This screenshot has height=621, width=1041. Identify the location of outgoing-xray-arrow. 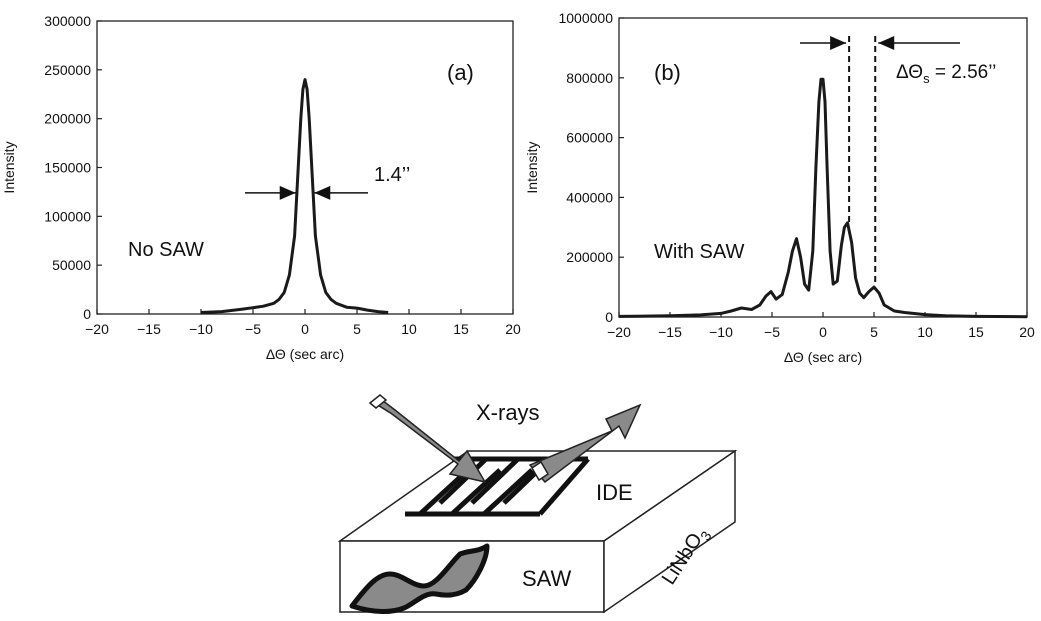
(585, 443).